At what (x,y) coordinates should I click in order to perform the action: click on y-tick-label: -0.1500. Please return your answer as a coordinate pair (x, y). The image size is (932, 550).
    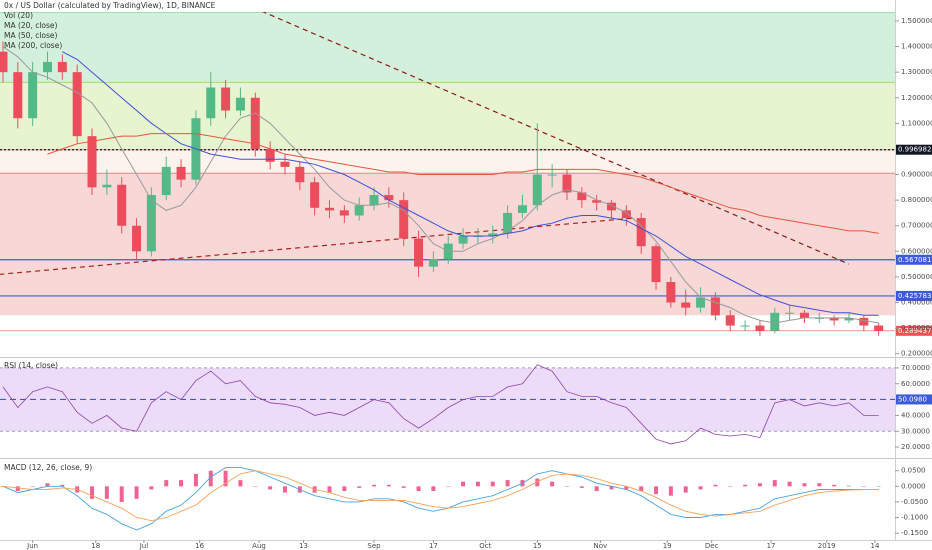
    Looking at the image, I should click on (914, 533).